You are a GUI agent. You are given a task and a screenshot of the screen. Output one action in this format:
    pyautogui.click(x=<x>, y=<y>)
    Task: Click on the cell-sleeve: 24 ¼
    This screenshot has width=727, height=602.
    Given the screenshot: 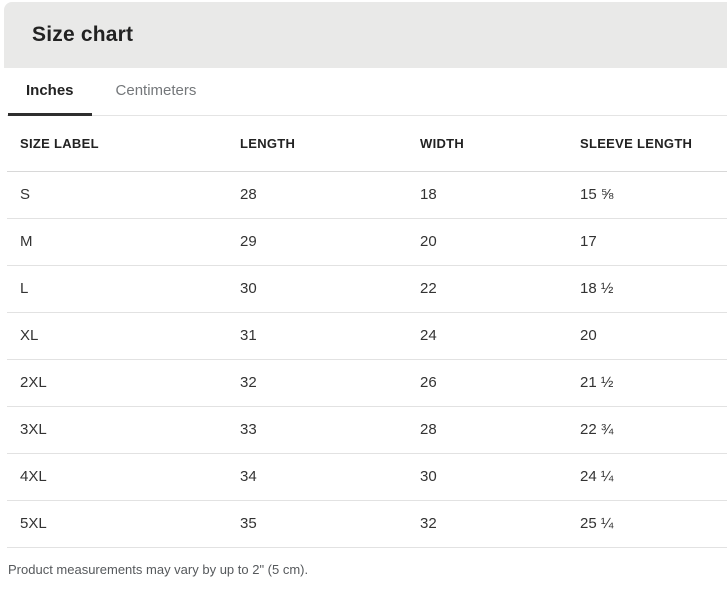 What is the action you would take?
    pyautogui.click(x=653, y=477)
    